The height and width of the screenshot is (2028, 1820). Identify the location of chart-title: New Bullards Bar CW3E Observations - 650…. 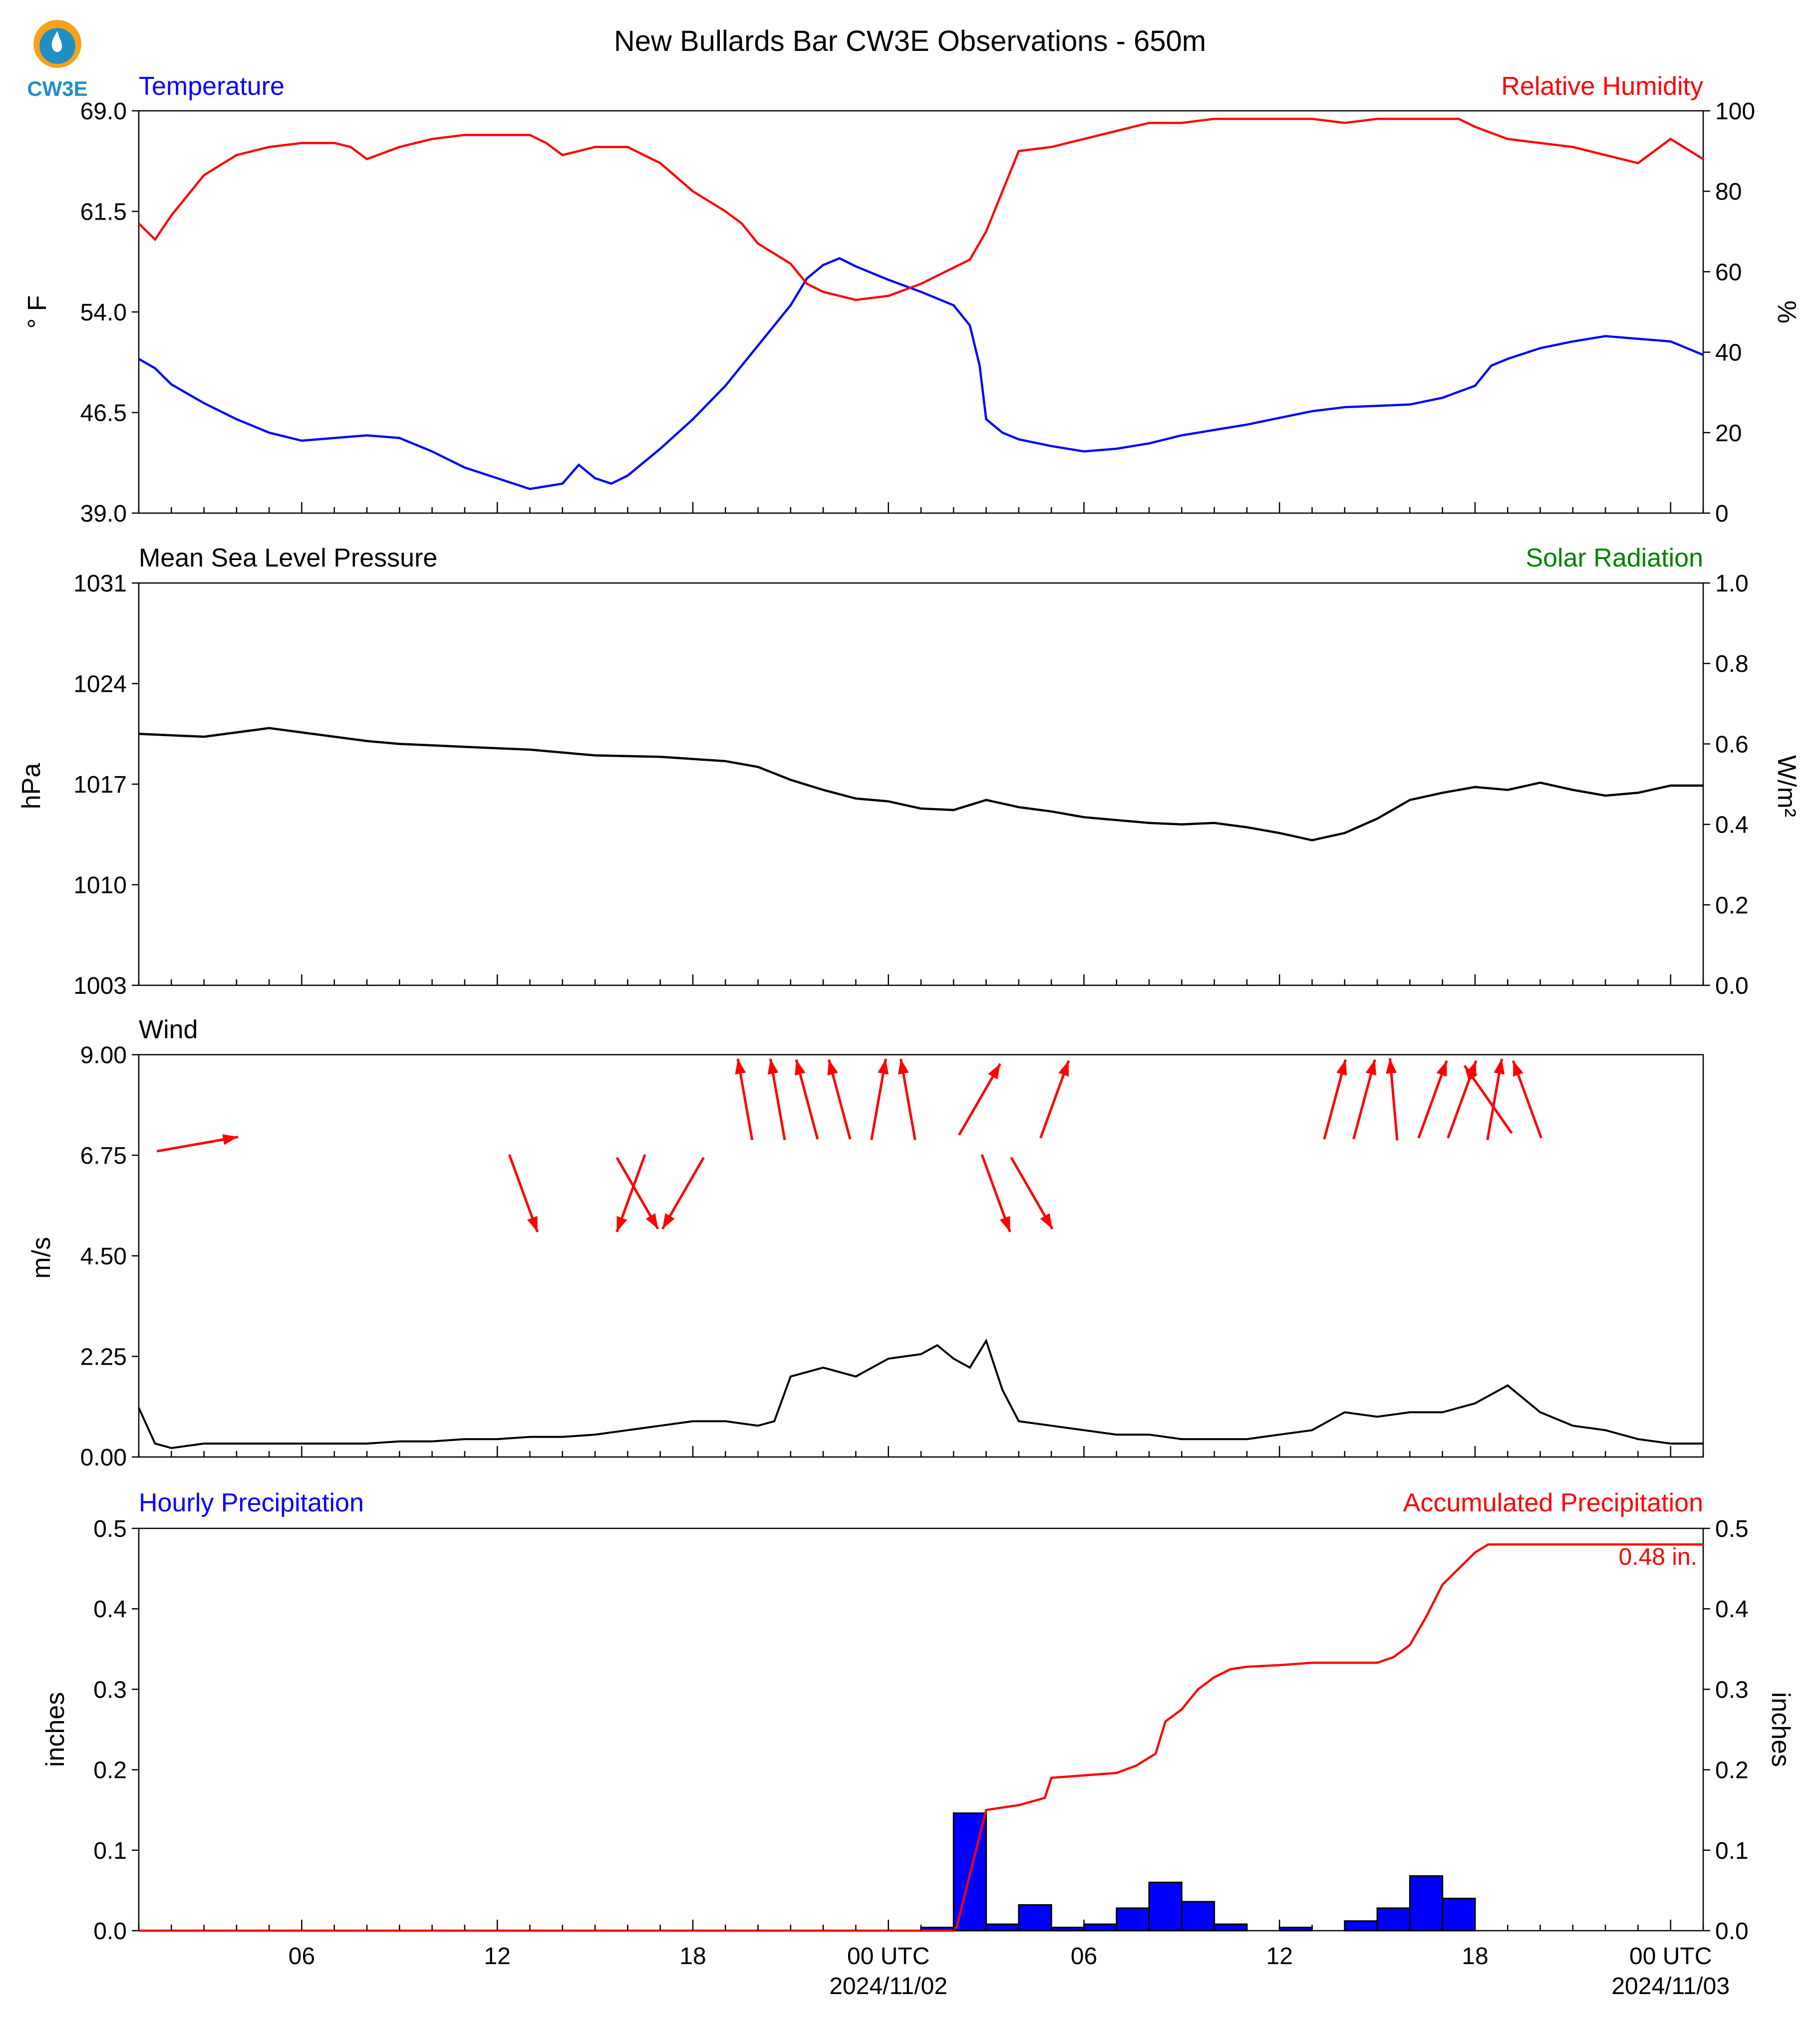
(910, 41).